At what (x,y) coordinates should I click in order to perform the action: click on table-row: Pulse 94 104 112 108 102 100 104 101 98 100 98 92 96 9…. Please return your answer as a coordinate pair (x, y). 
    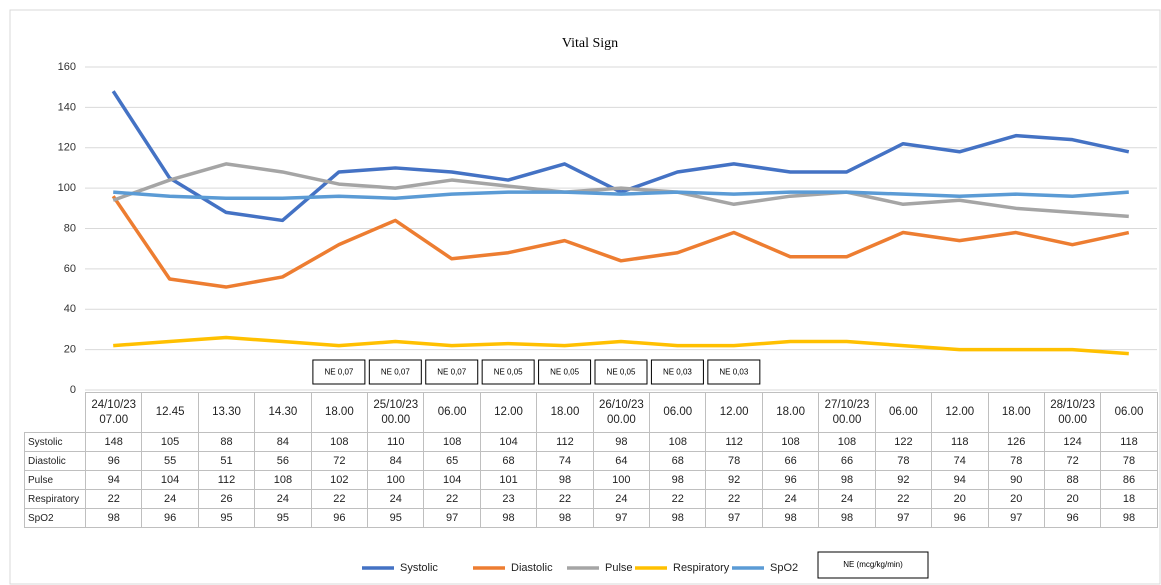
    Looking at the image, I should click on (591, 480).